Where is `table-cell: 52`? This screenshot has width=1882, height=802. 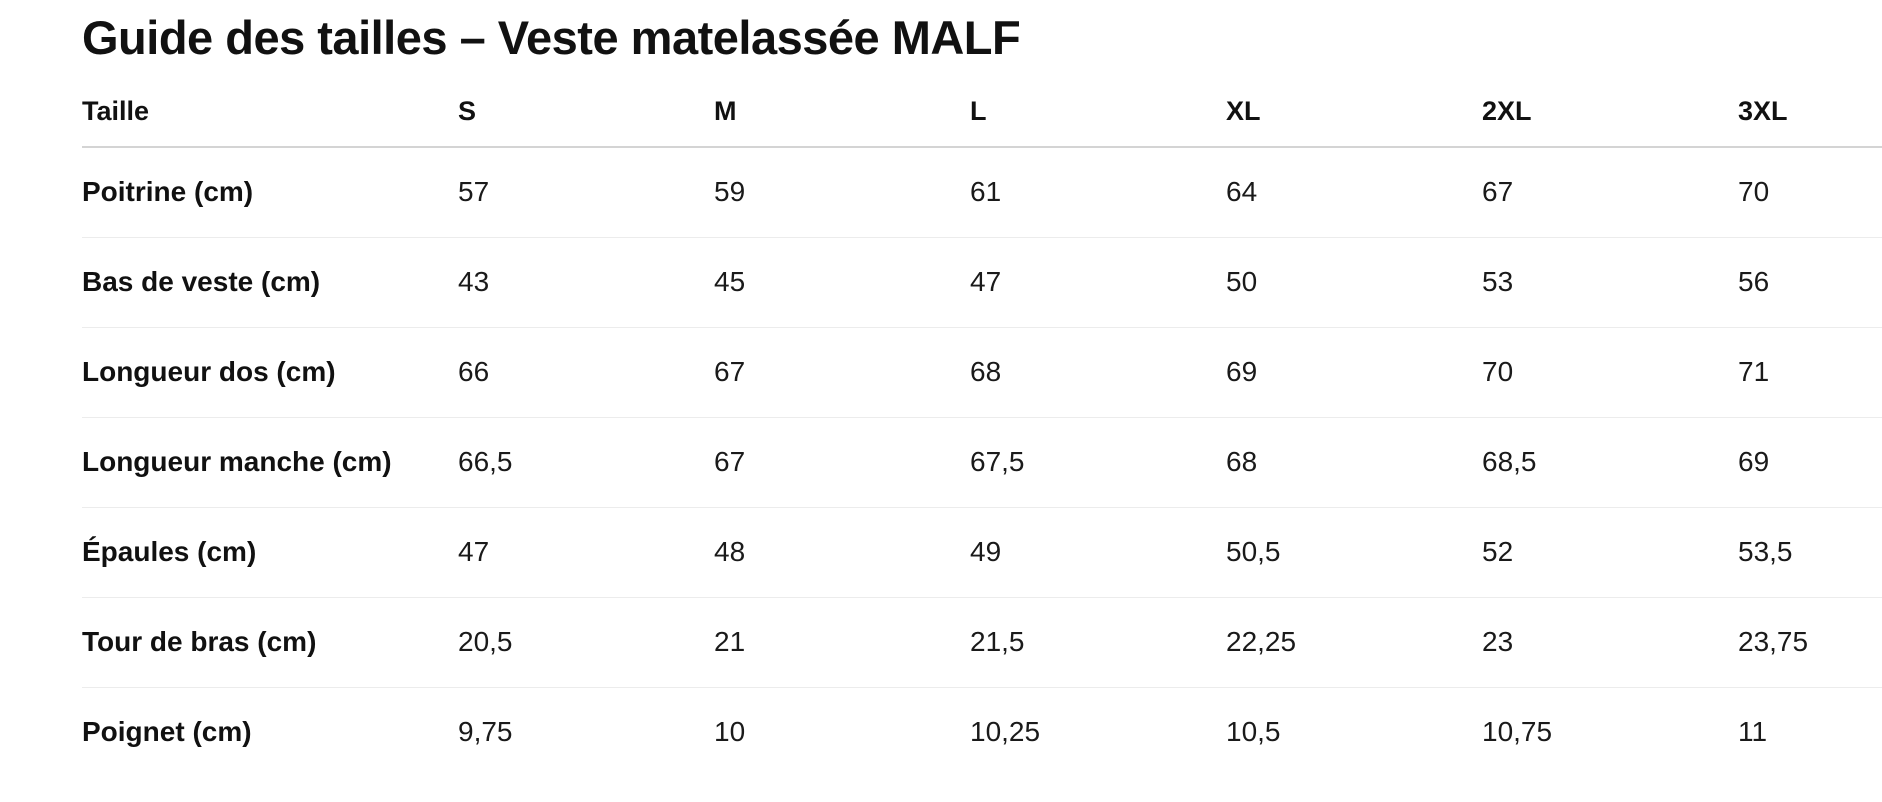 table-cell: 52 is located at coordinates (1610, 551).